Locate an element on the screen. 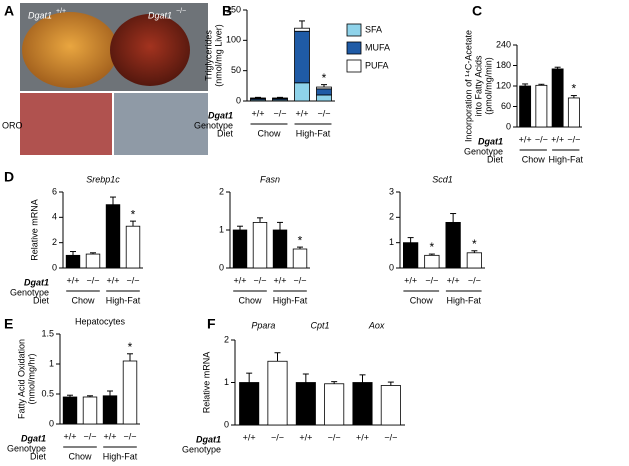 Image resolution: width=629 pixels, height=466 pixels. y-axis-label: (pmol/mg/min) is located at coordinates (488, 86).